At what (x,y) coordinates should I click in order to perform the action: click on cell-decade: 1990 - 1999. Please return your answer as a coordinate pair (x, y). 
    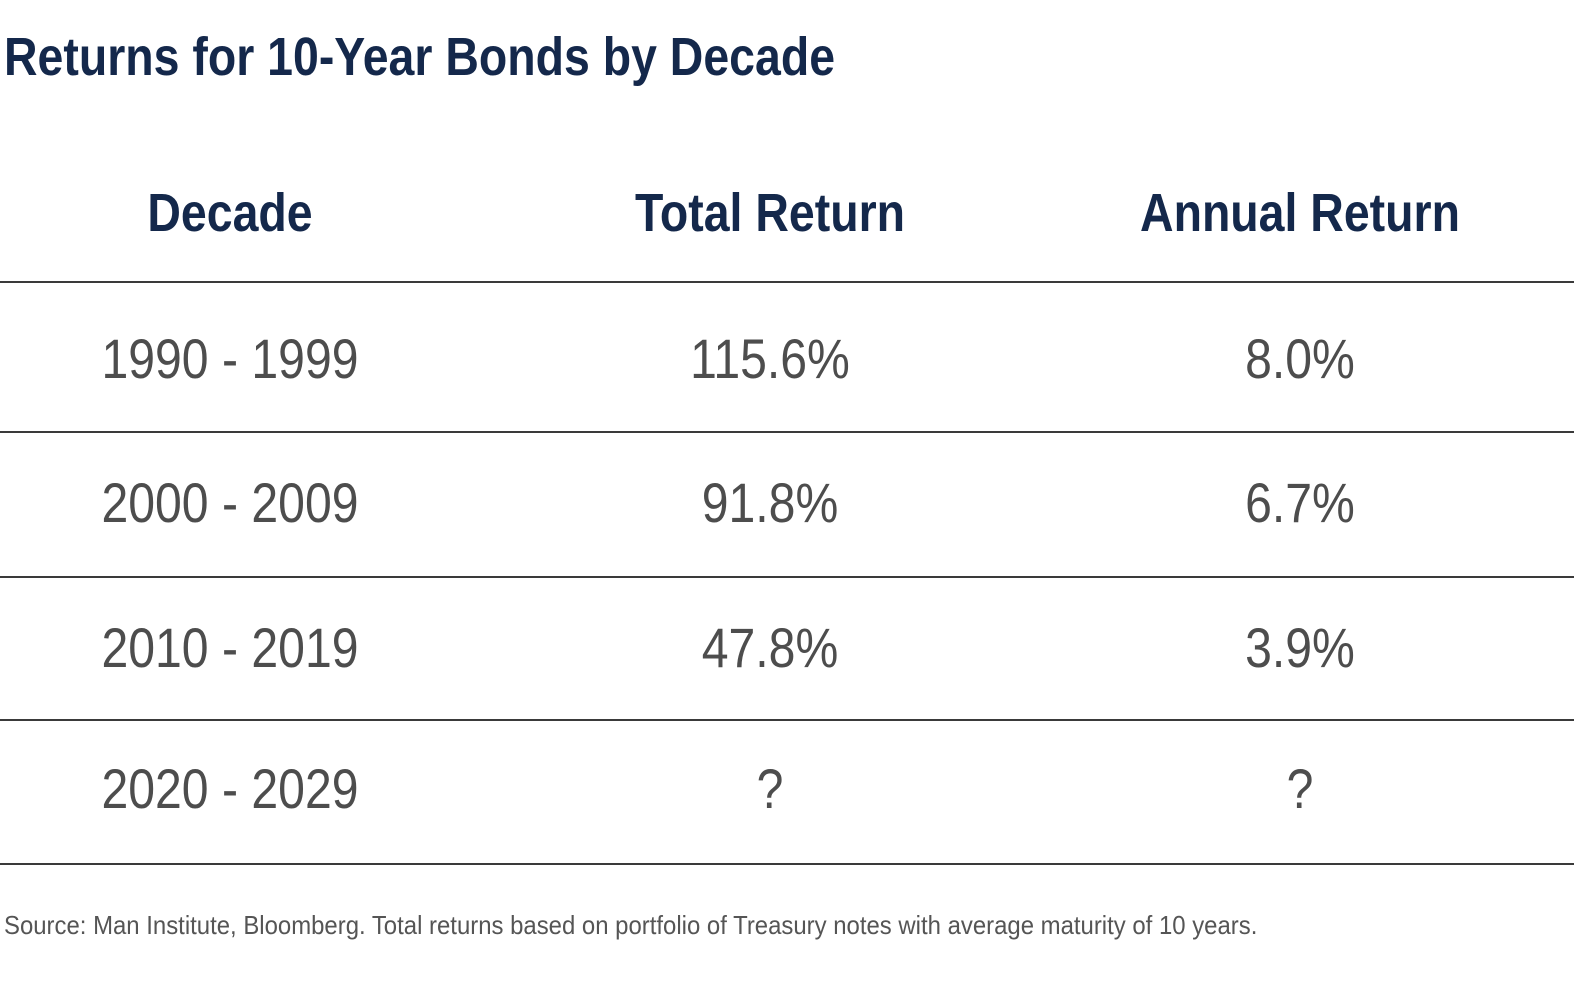
    Looking at the image, I should click on (230, 358).